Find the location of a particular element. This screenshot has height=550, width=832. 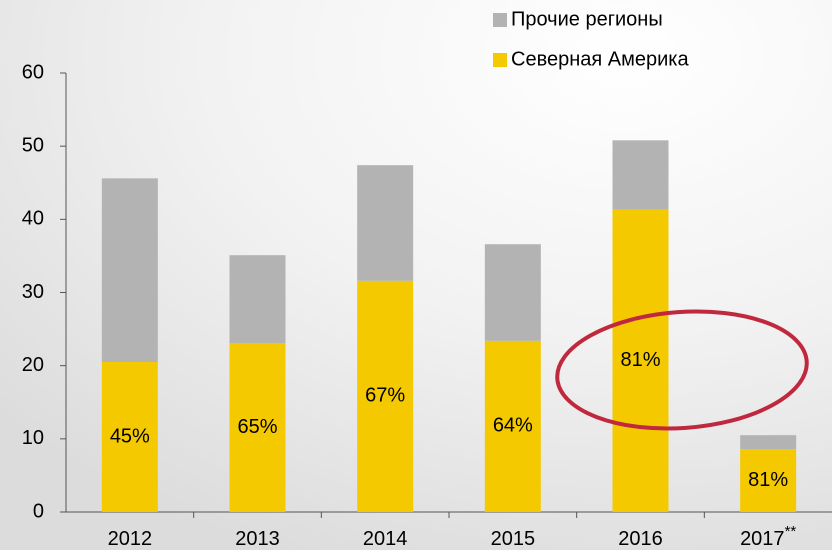

x-tick-text: 2016 is located at coordinates (640, 539).